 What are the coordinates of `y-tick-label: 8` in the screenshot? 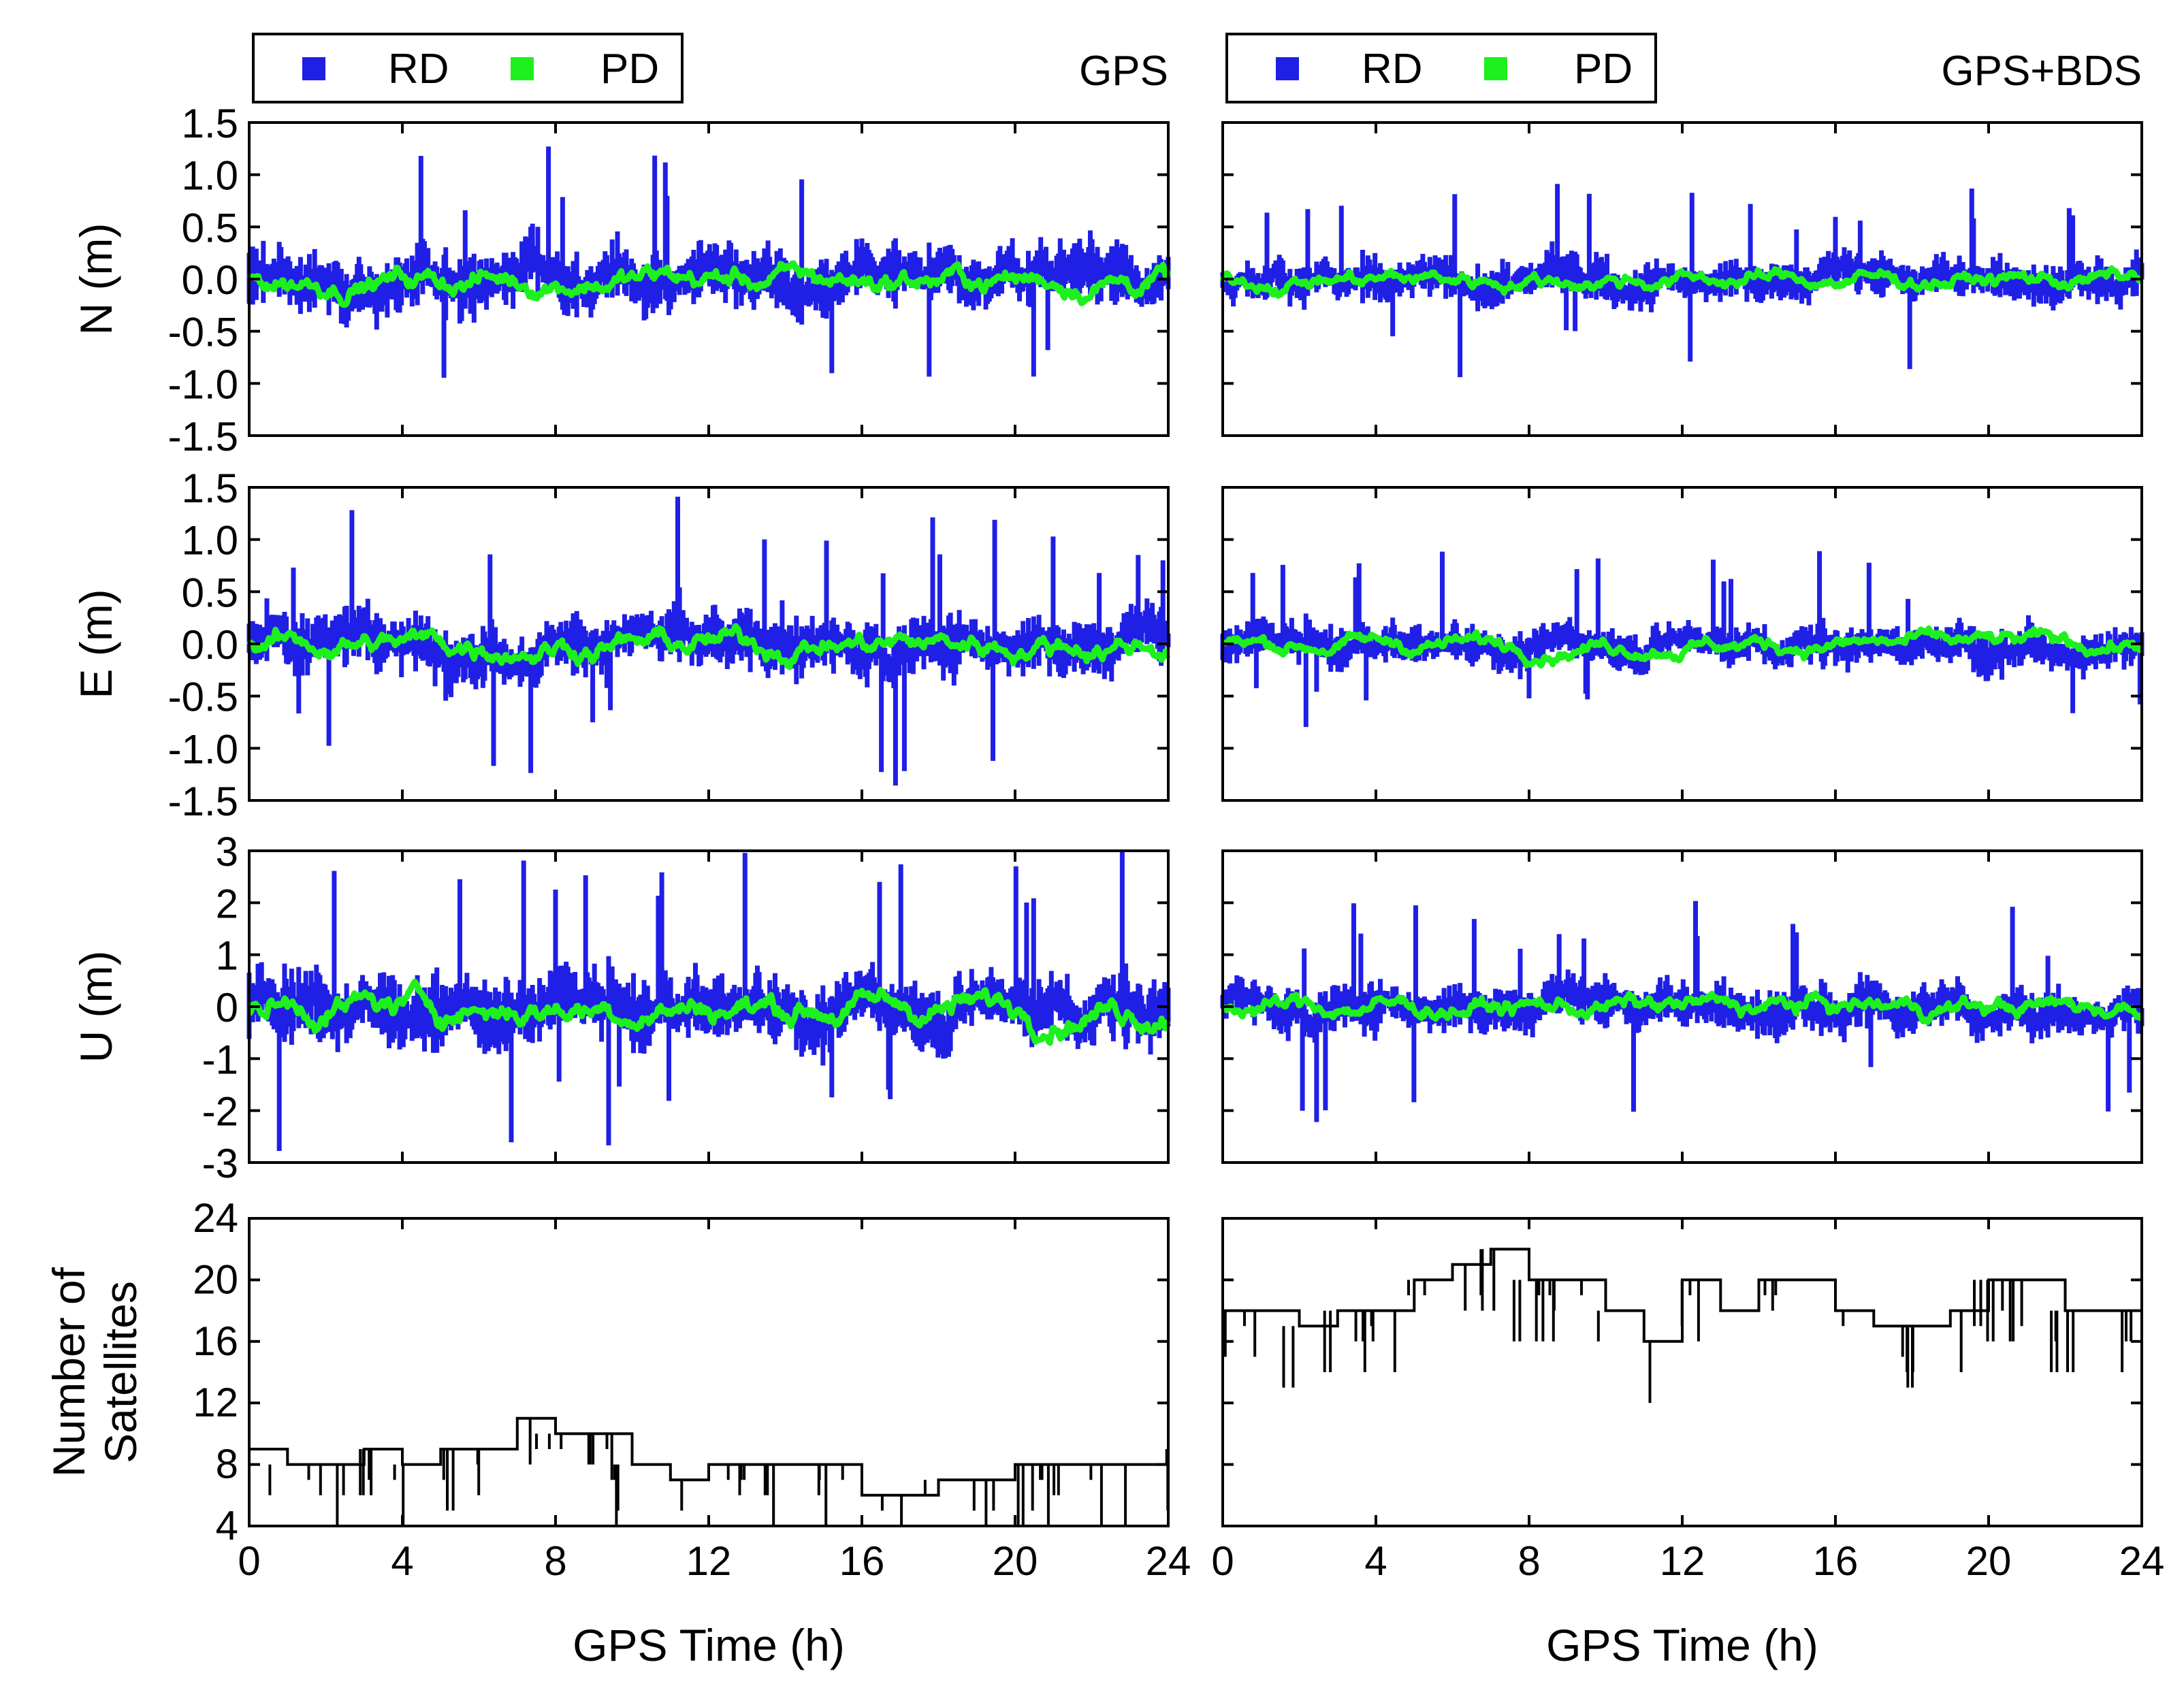 It's located at (227, 1464).